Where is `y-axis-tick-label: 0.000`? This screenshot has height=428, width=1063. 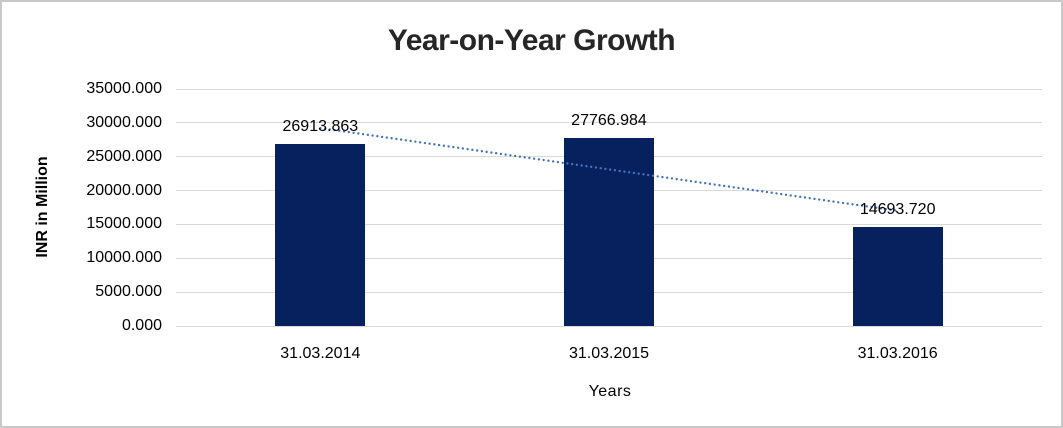 y-axis-tick-label: 0.000 is located at coordinates (141, 325).